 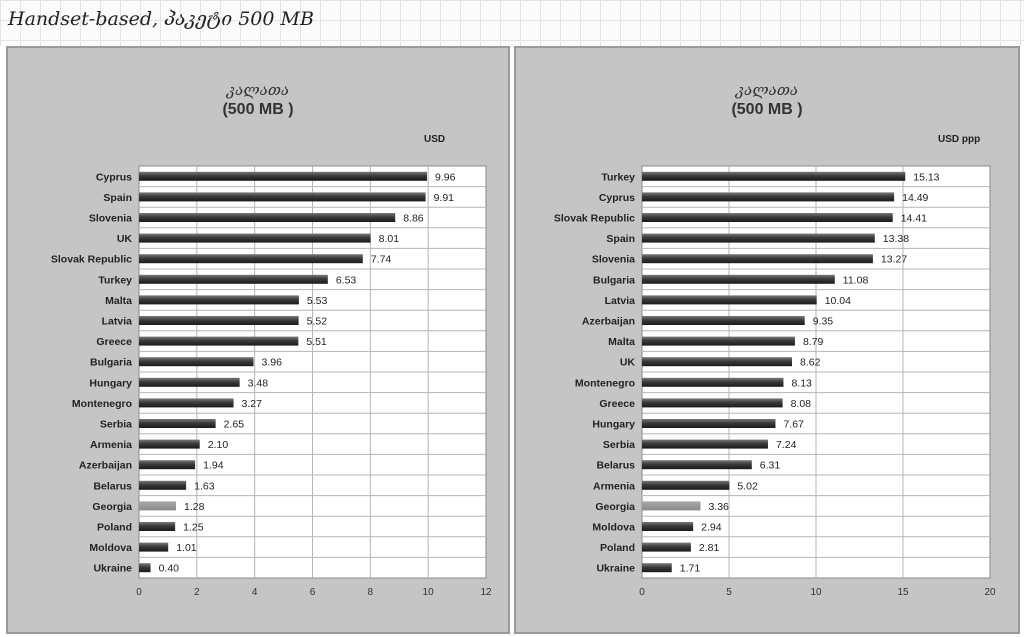 What do you see at coordinates (316, 342) in the screenshot?
I see `value-label: 5.51` at bounding box center [316, 342].